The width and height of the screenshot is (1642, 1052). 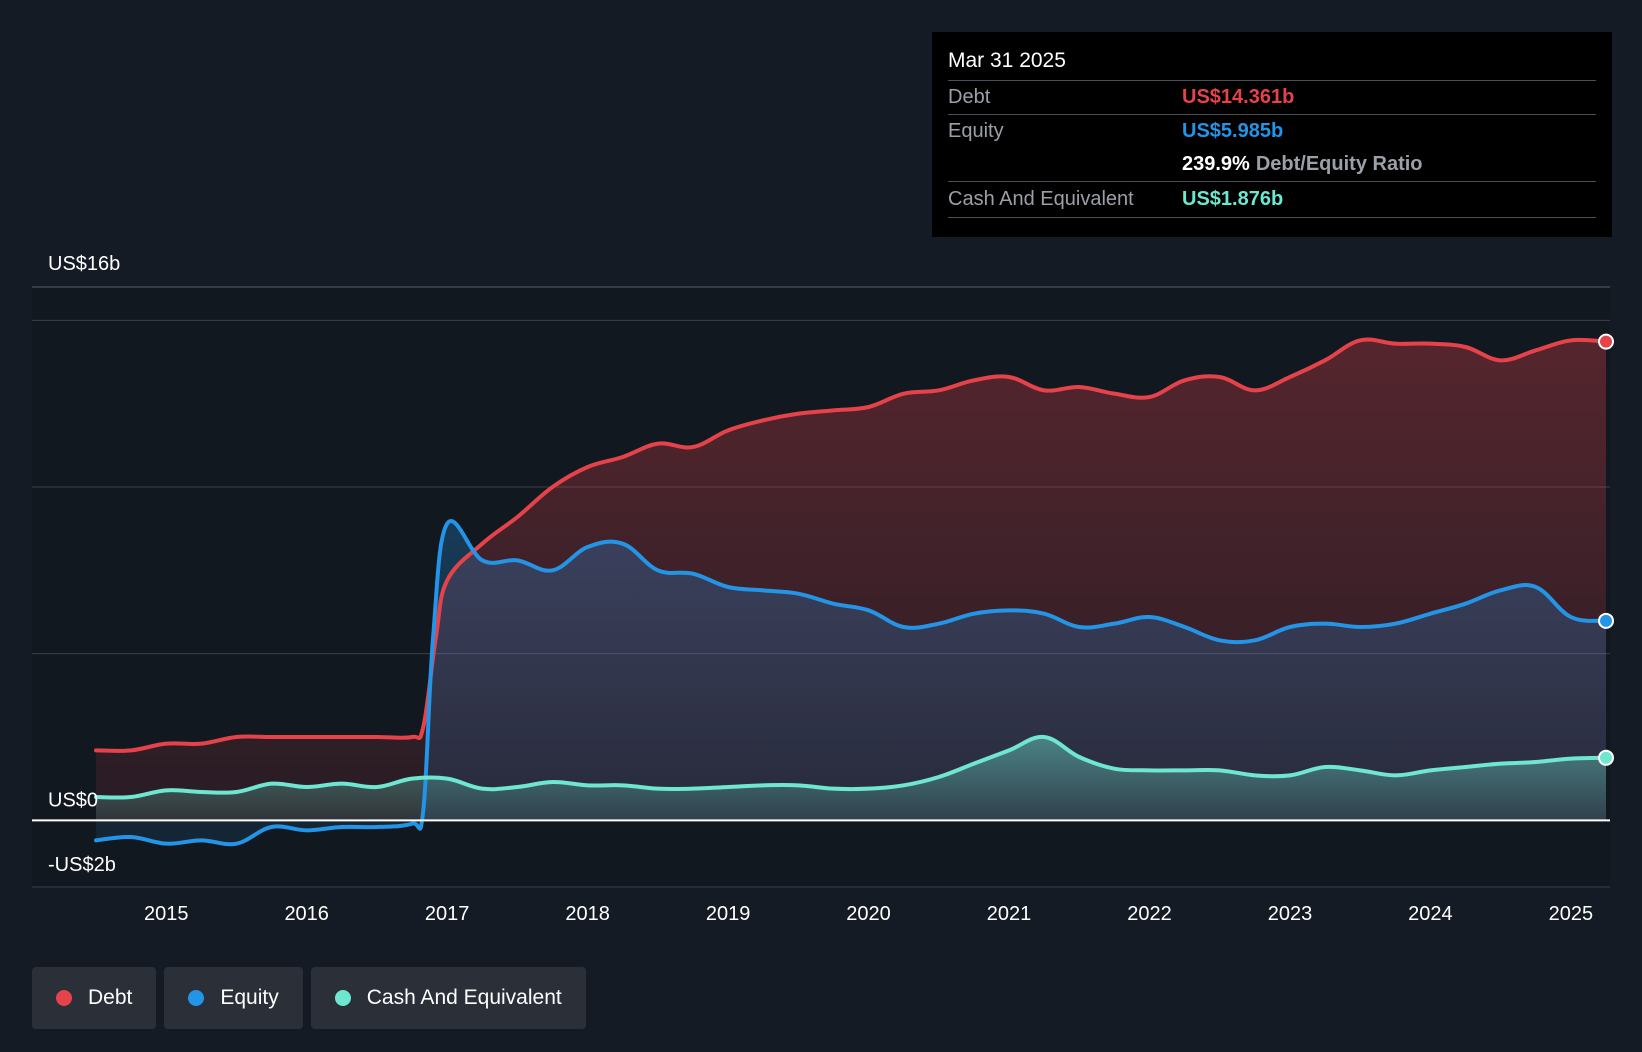 What do you see at coordinates (464, 997) in the screenshot?
I see `legend-cash-label: Cash And Equivalent` at bounding box center [464, 997].